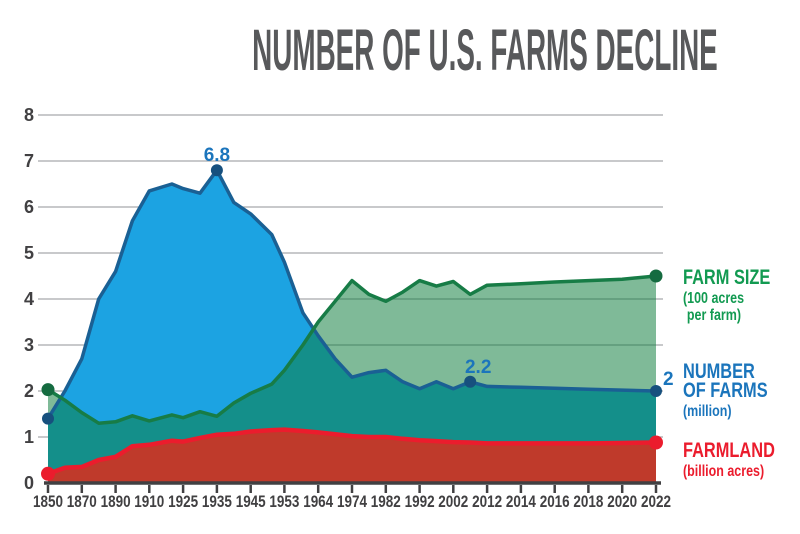 This screenshot has height=534, width=800. I want to click on y-tick-label-5: 5, so click(29, 253).